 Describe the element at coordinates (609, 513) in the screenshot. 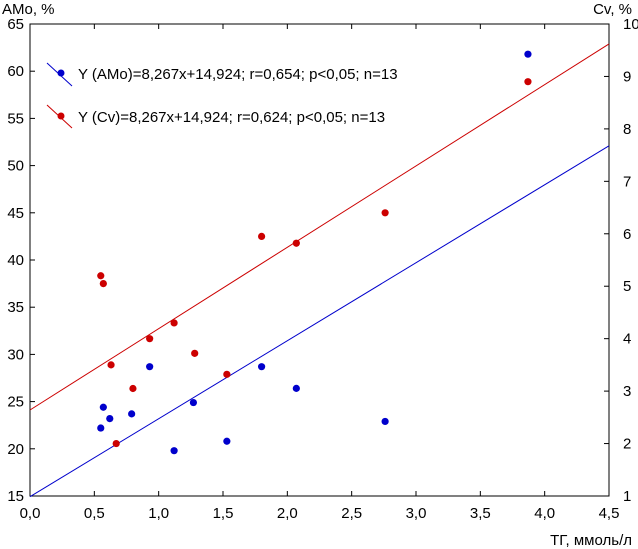

I see `x-tick-label: 4,5` at that location.